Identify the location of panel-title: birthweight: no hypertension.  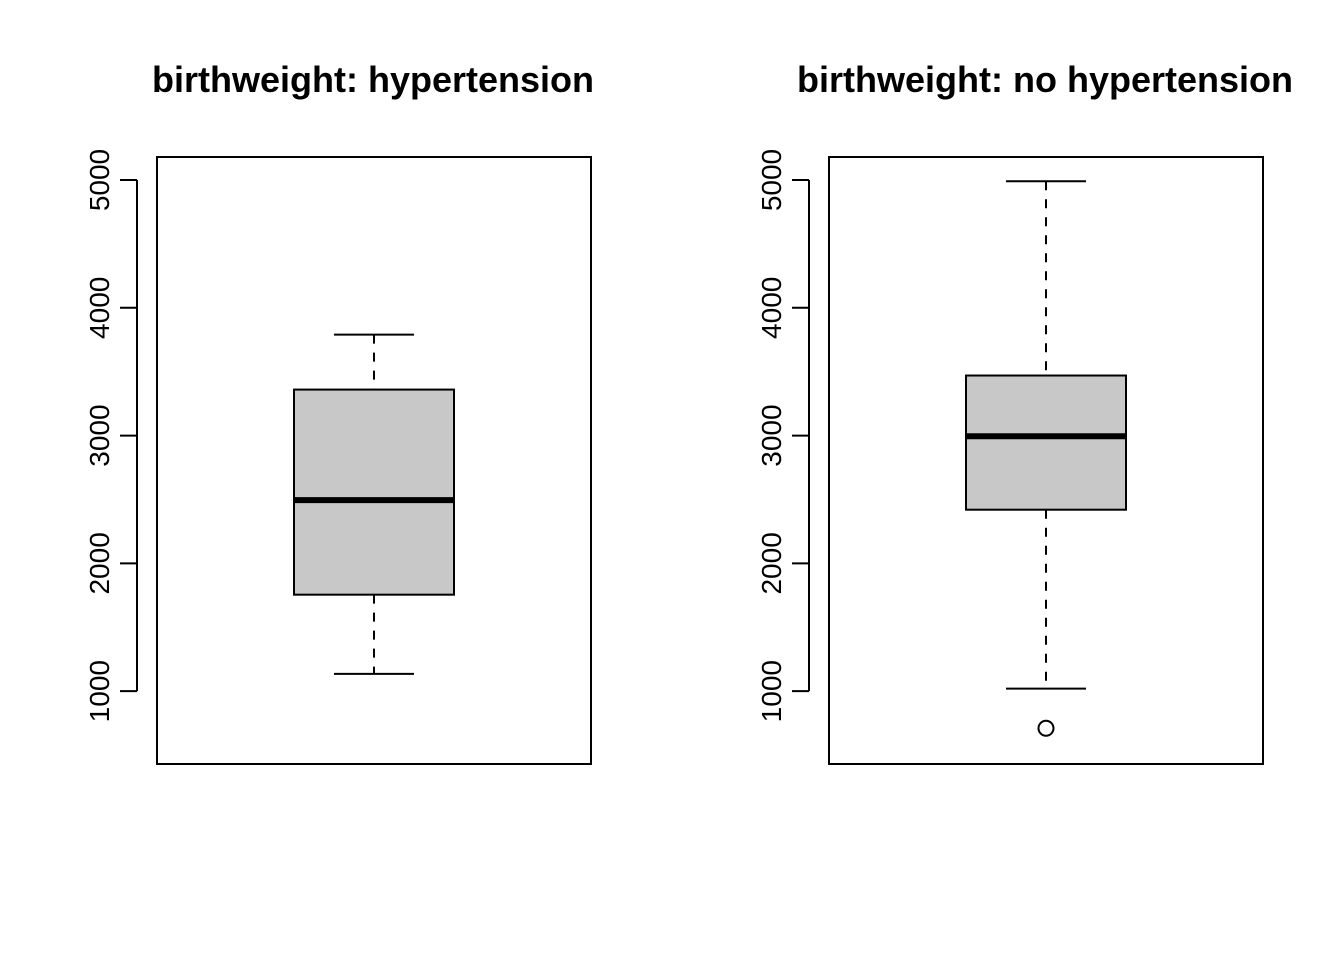
(1045, 79).